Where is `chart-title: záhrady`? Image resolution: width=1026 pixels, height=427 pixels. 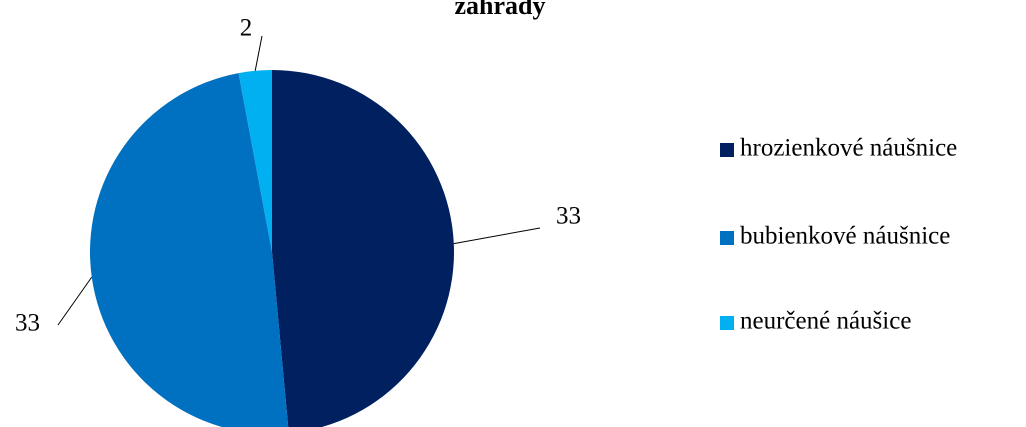 chart-title: záhrady is located at coordinates (500, 10).